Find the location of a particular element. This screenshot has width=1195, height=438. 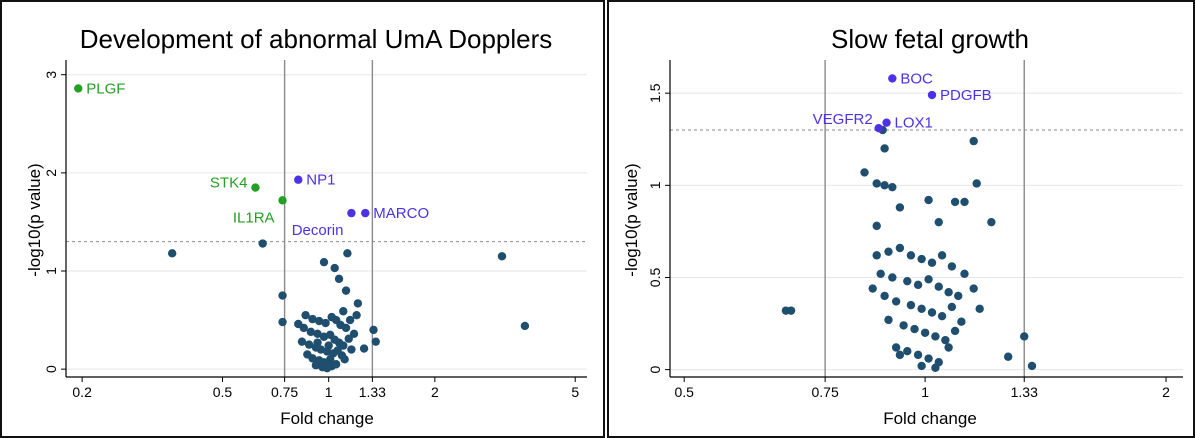

point-label: Decorin is located at coordinates (318, 230).